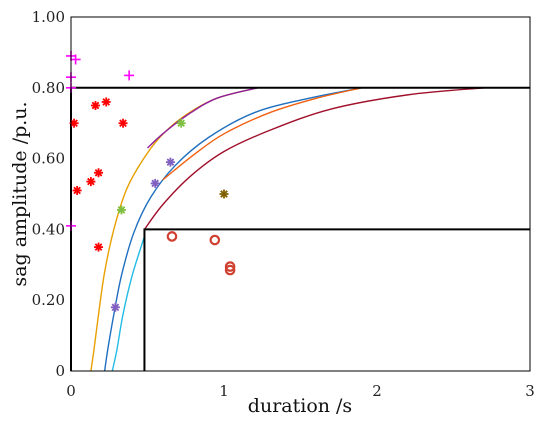 This screenshot has height=425, width=550. Describe the element at coordinates (48, 229) in the screenshot. I see `y-tick-label: 0.40` at that location.